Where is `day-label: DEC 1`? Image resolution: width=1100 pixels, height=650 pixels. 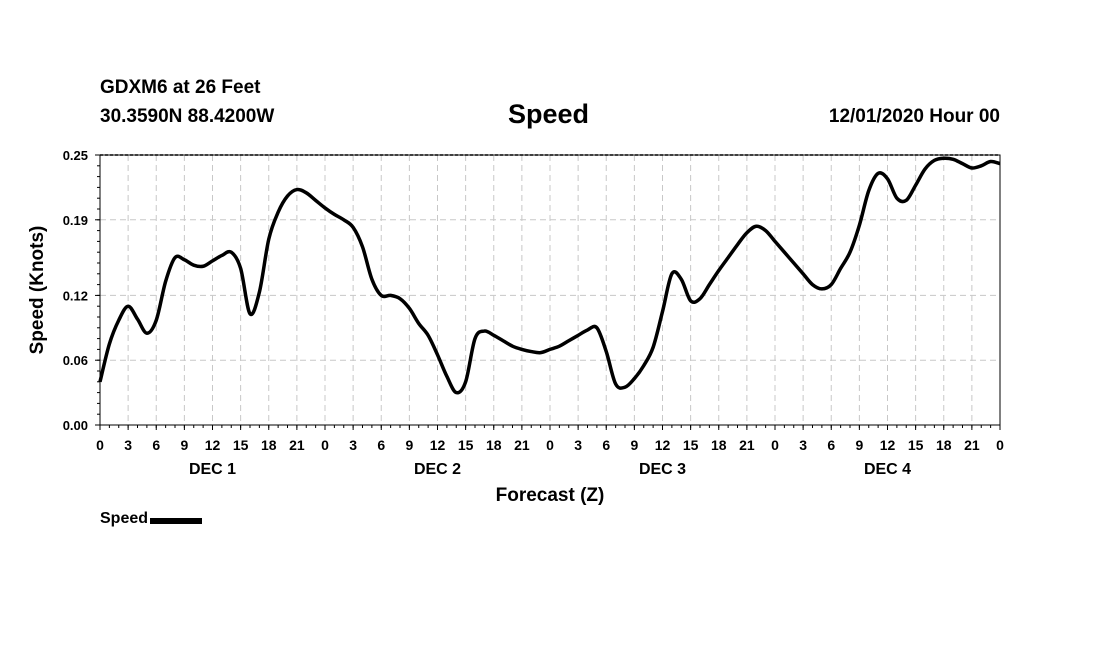 day-label: DEC 1 is located at coordinates (212, 469).